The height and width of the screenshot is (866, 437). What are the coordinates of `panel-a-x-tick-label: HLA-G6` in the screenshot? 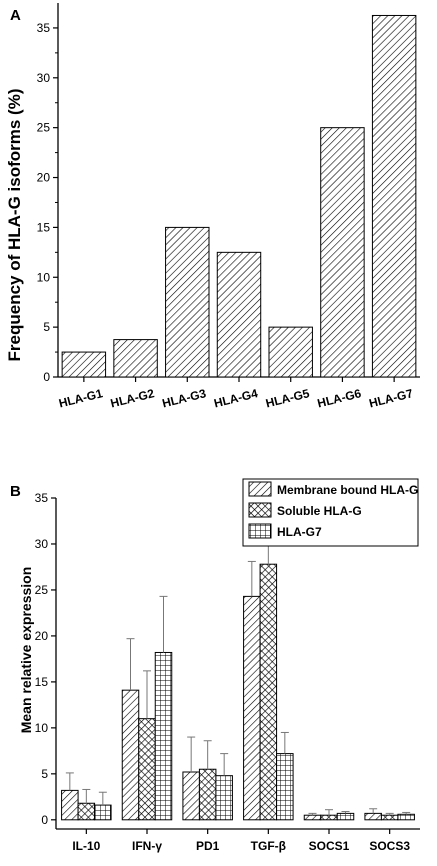 It's located at (339, 398).